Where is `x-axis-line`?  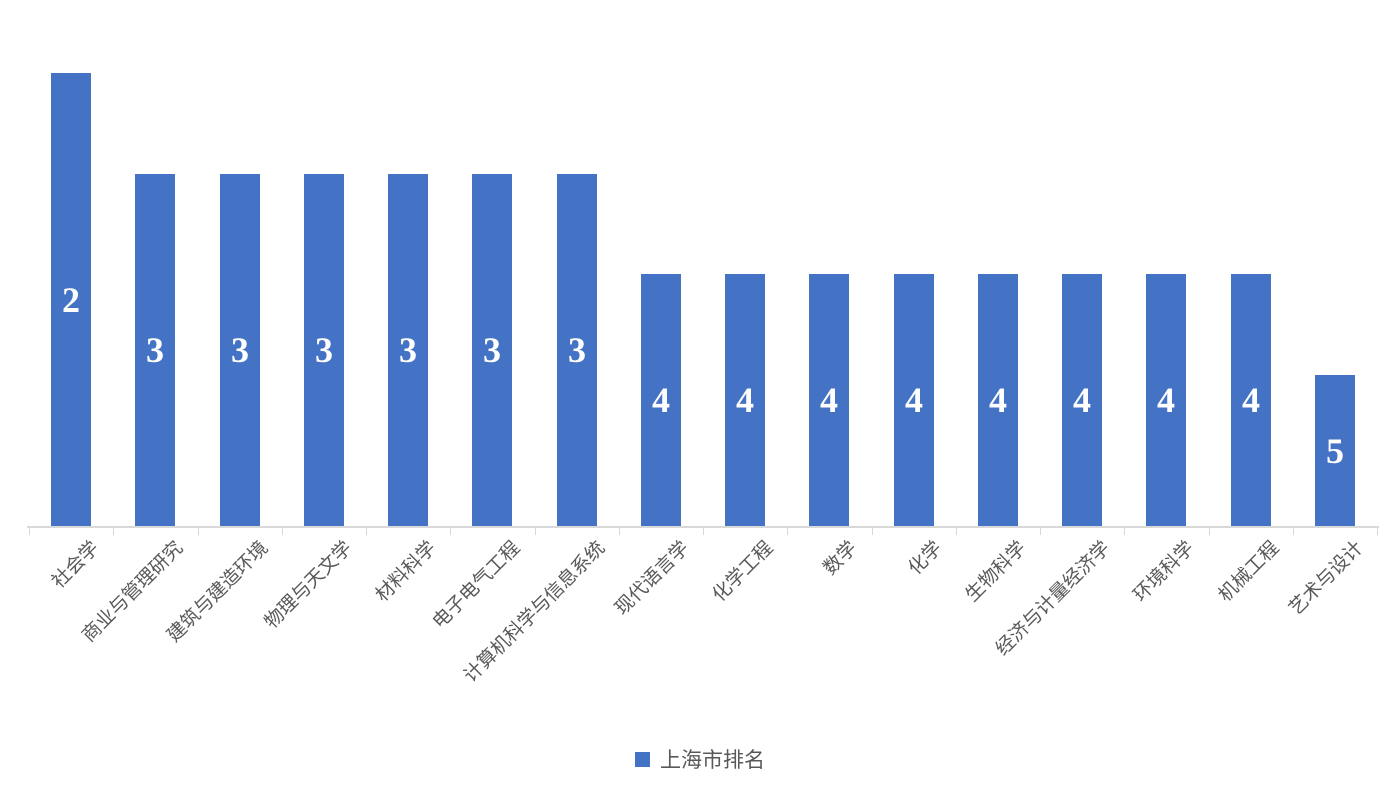
x-axis-line is located at coordinates (703, 527).